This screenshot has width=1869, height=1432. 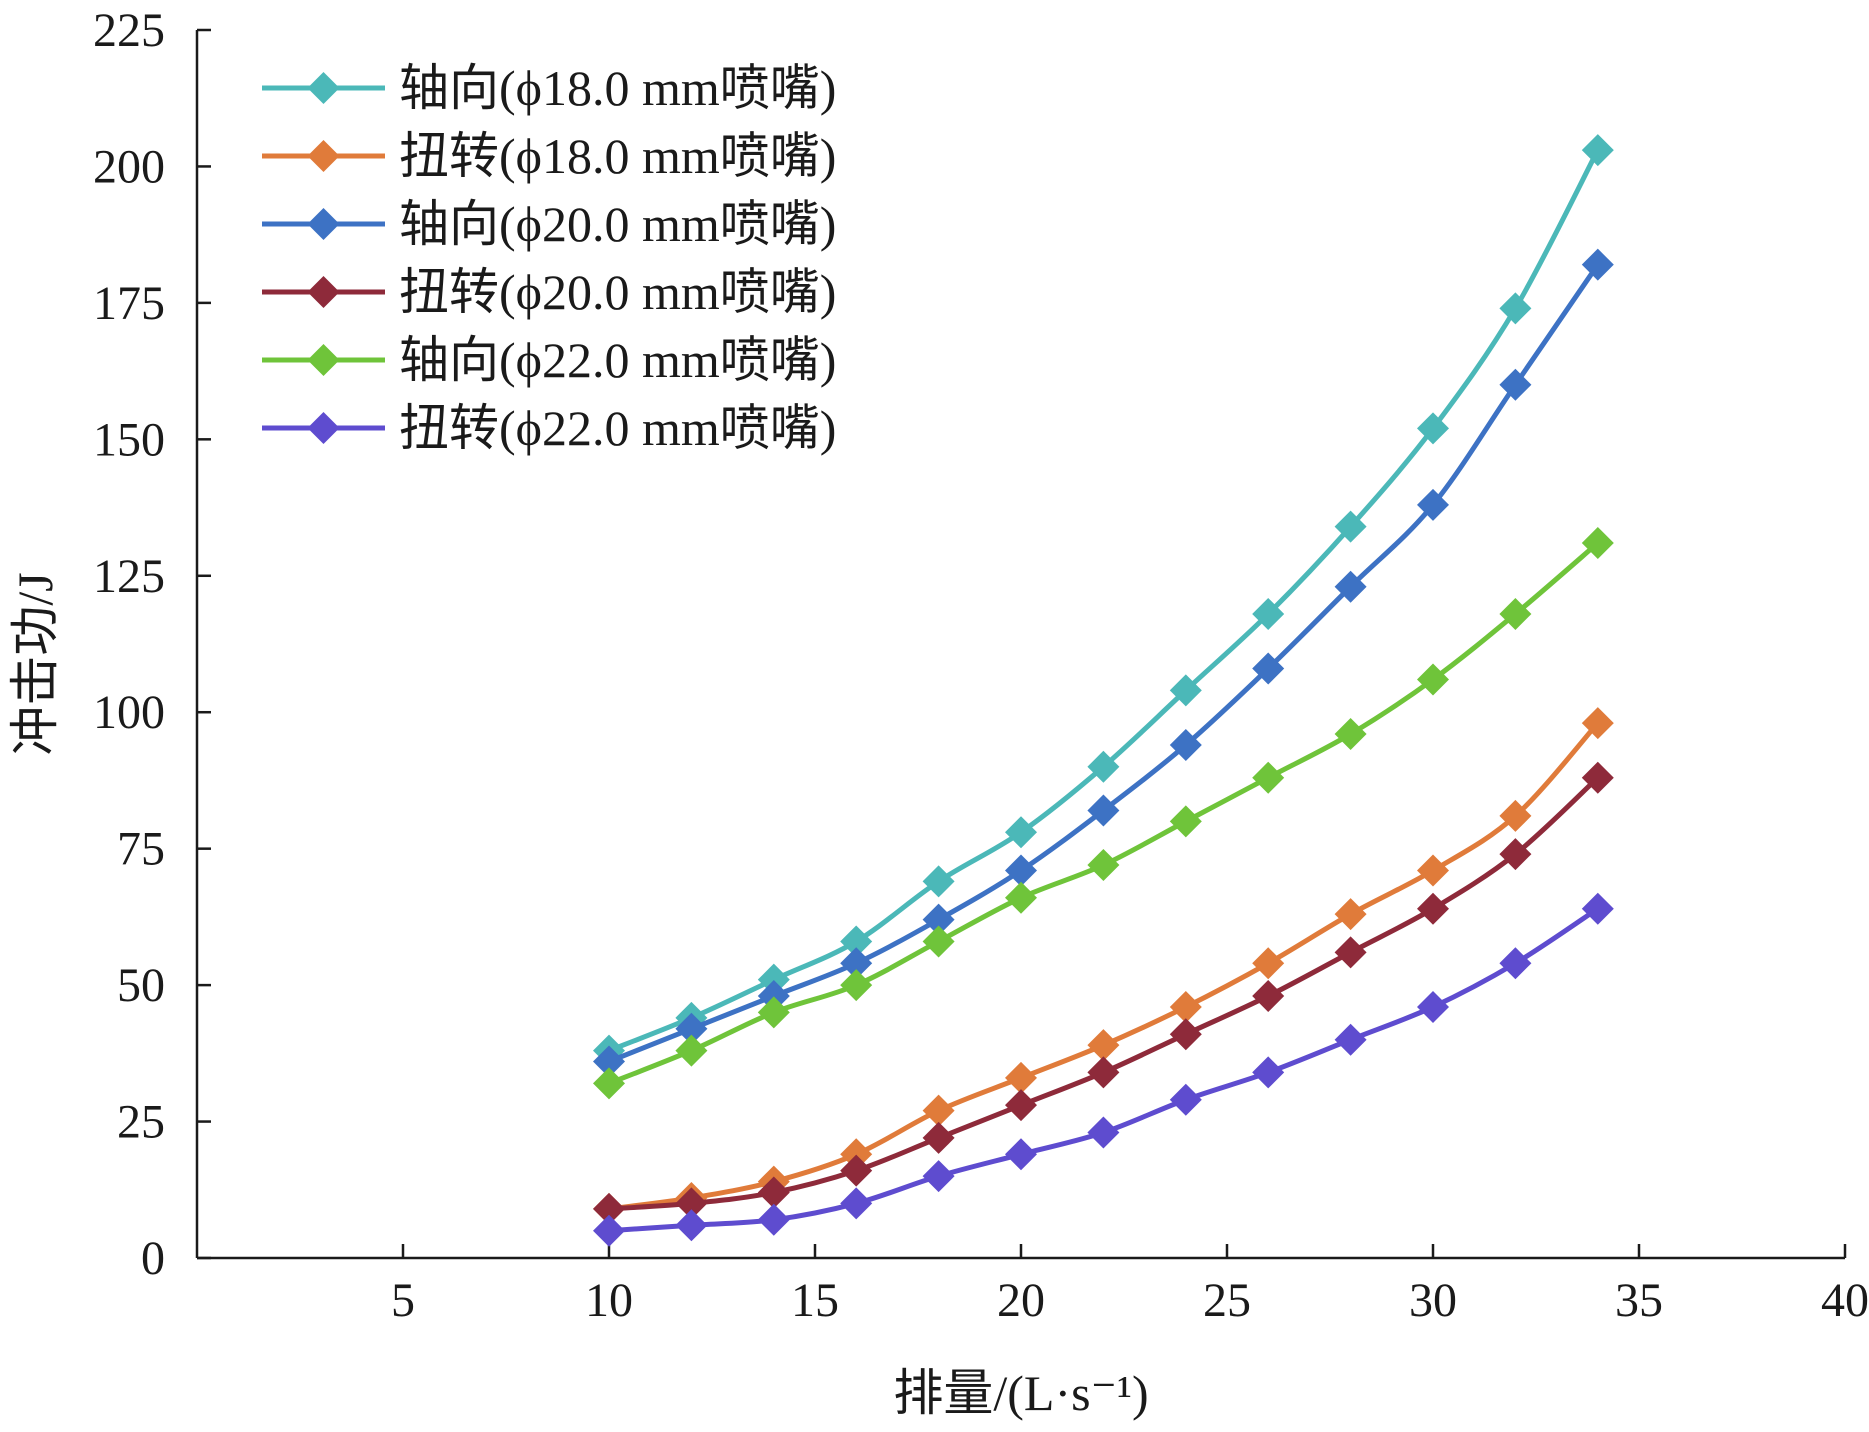 I want to click on y-tick-label: 225, so click(x=129, y=30).